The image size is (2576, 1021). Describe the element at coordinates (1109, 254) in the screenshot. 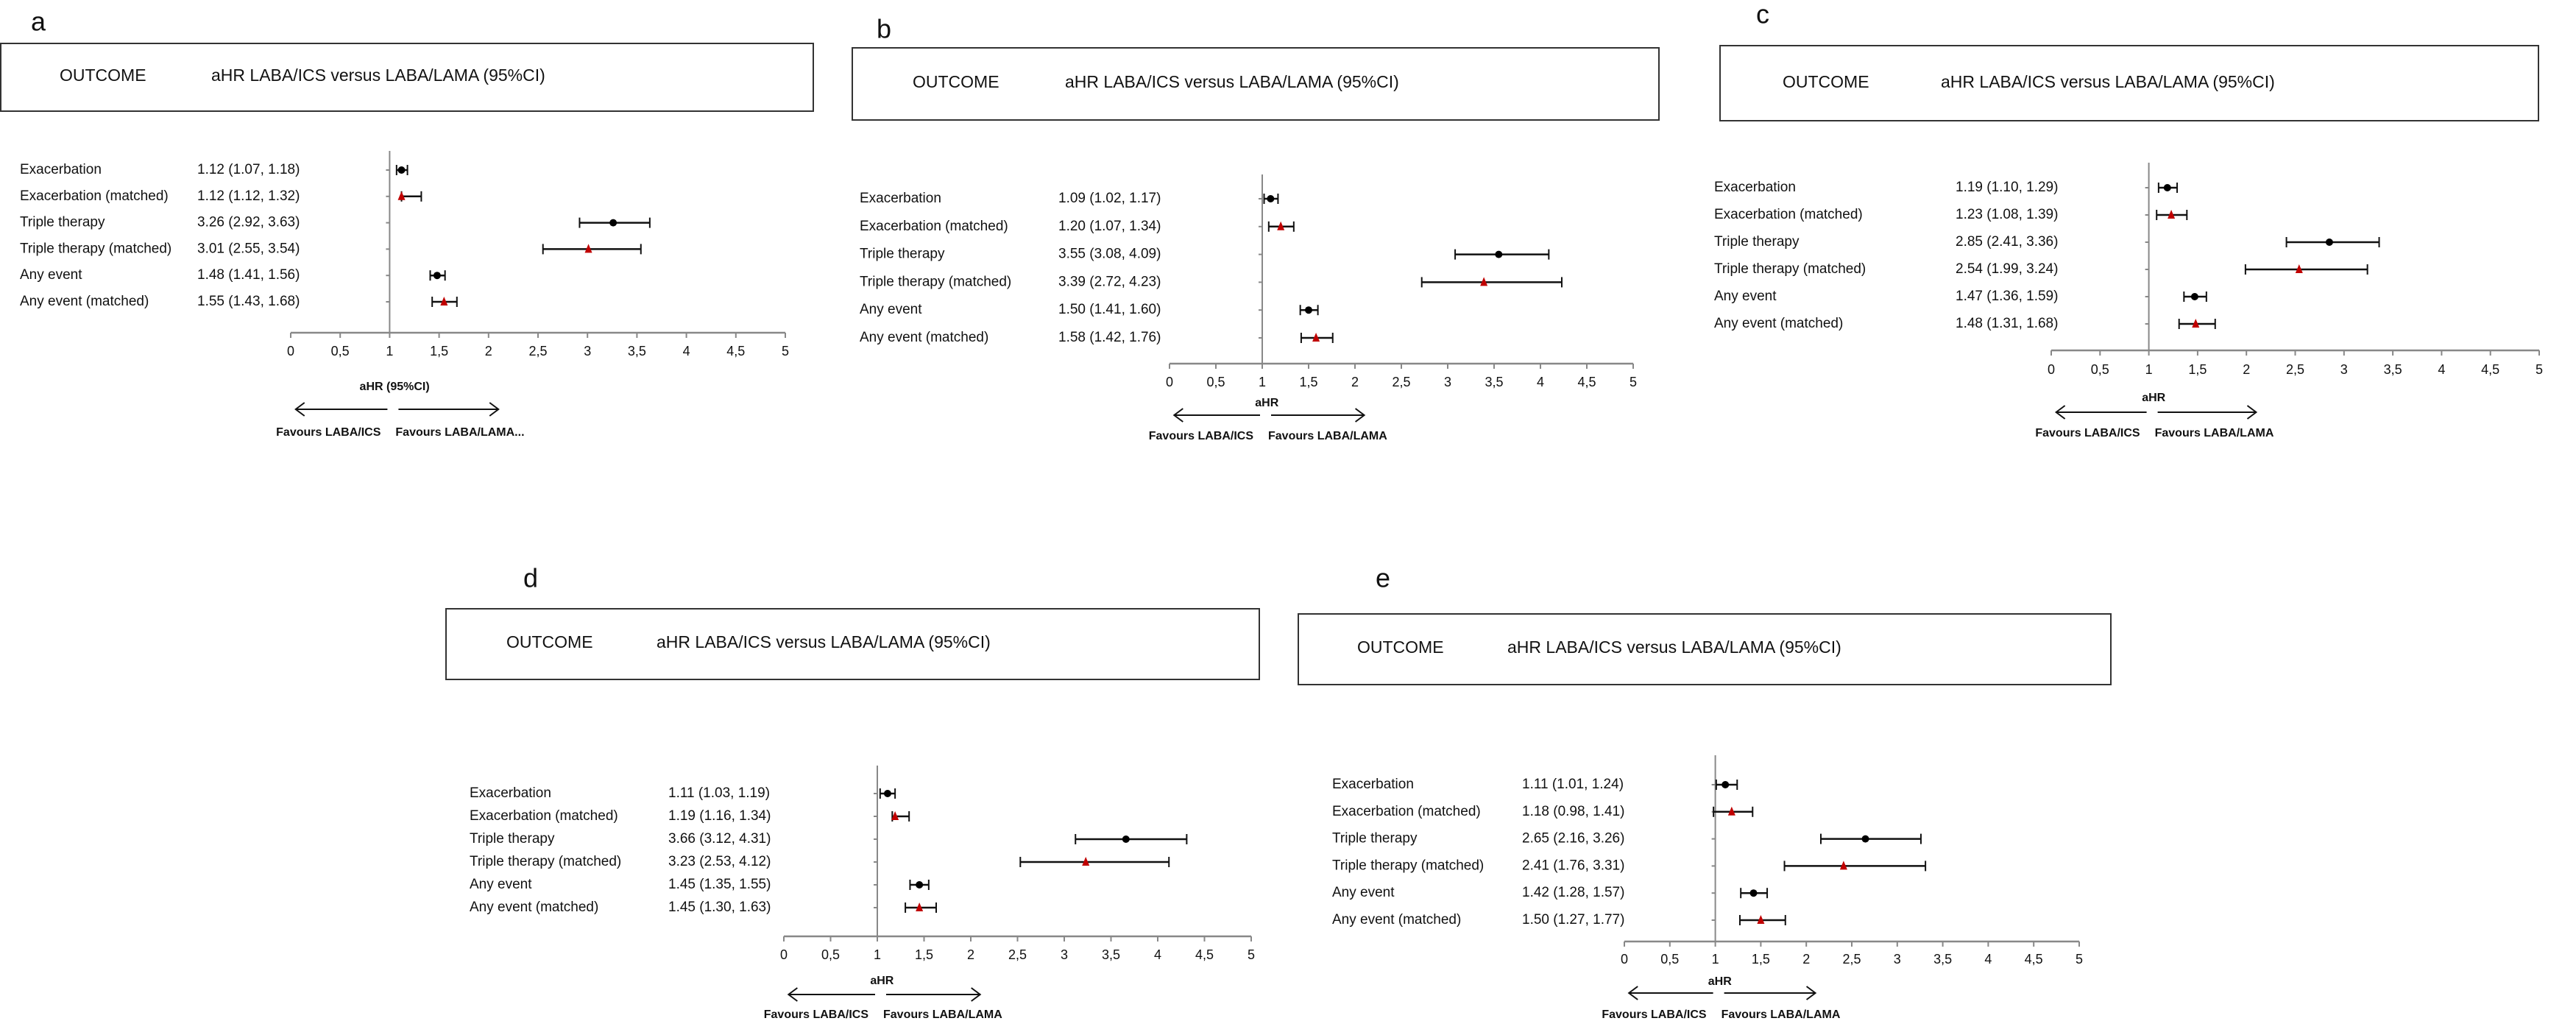

I see `row-estimate-text: 3.55 (3.08, 4.09)` at that location.